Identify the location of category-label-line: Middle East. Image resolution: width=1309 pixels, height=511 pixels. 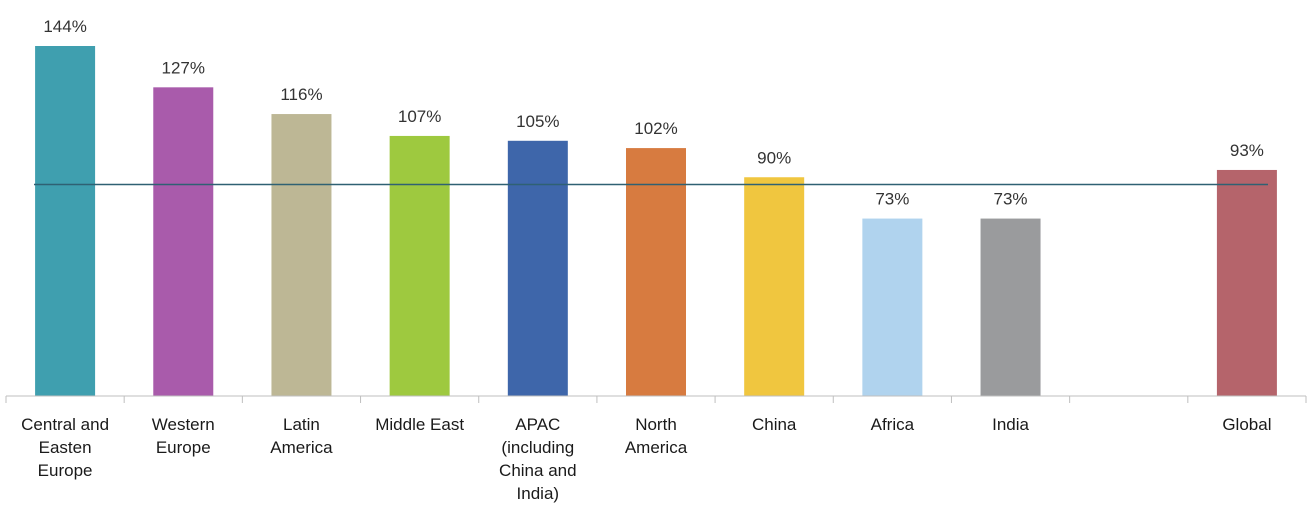
(419, 424).